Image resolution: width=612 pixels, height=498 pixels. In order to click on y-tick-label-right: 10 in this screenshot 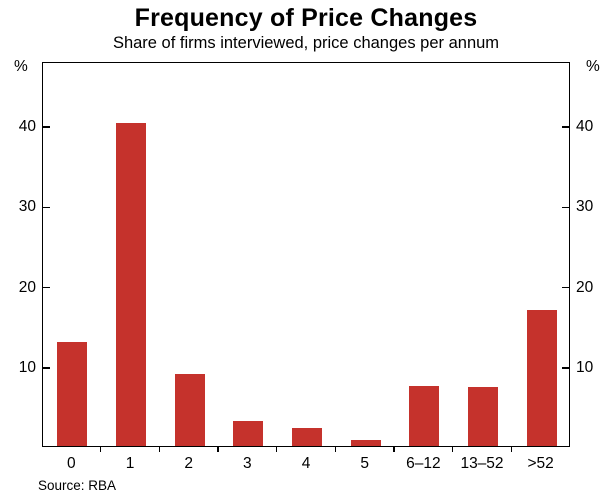, I will do `click(585, 367)`.